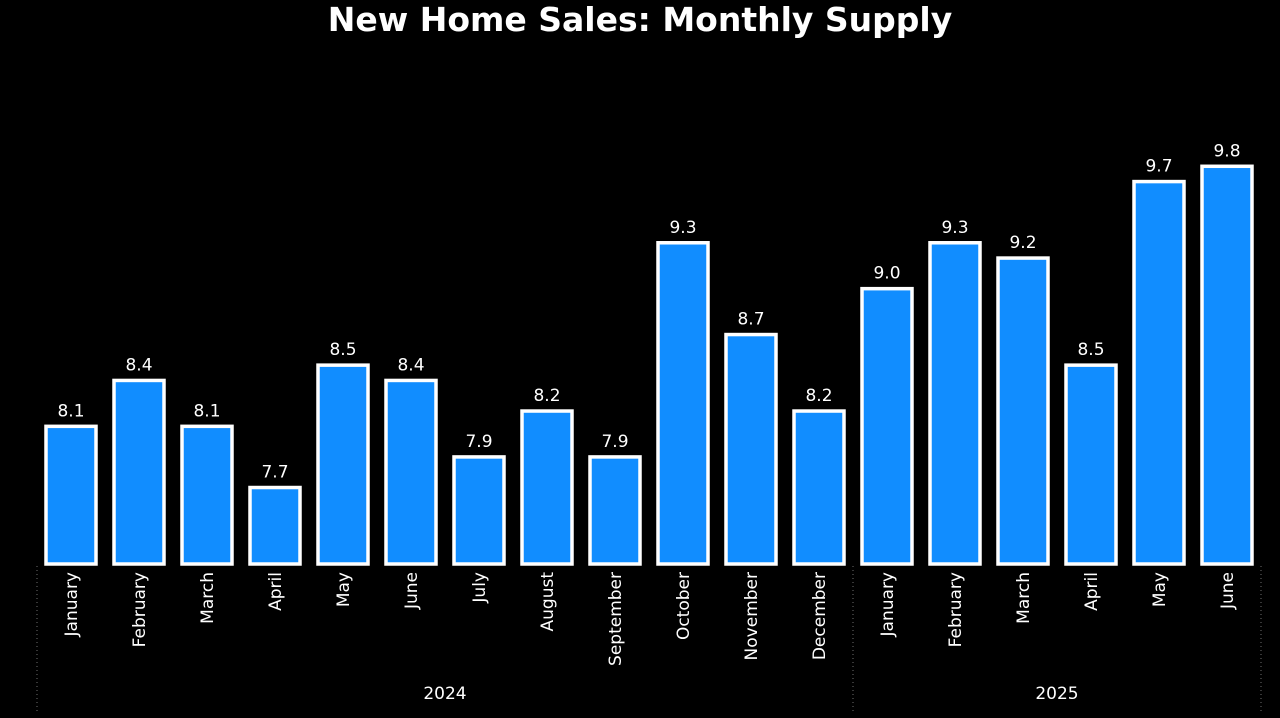 The height and width of the screenshot is (718, 1280). Describe the element at coordinates (1228, 591) in the screenshot. I see `x-tick-label-18: June` at that location.